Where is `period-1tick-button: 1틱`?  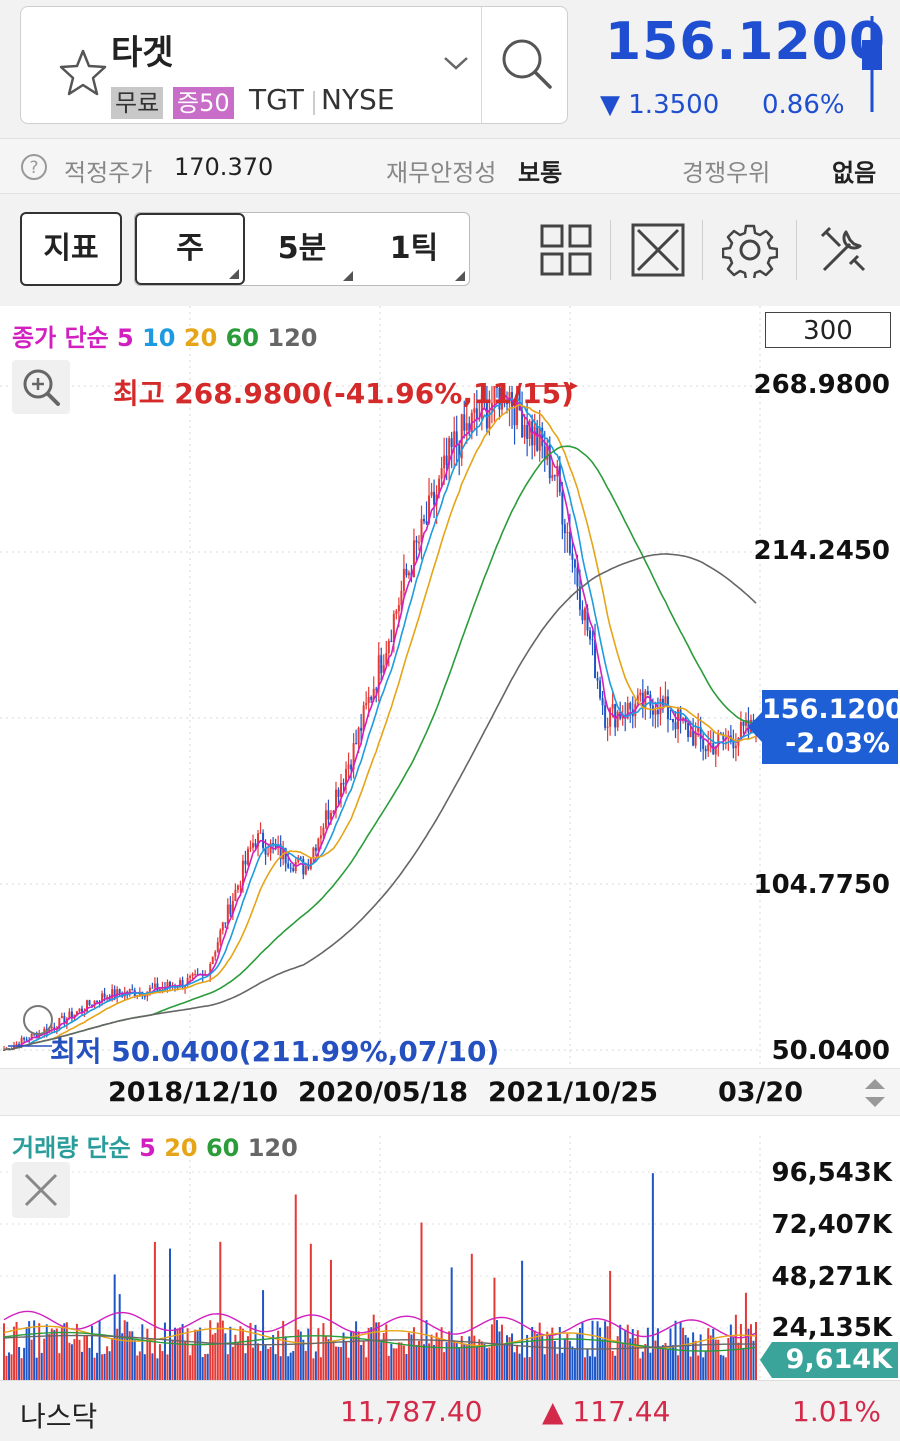
period-1tick-button: 1틱 is located at coordinates (414, 249).